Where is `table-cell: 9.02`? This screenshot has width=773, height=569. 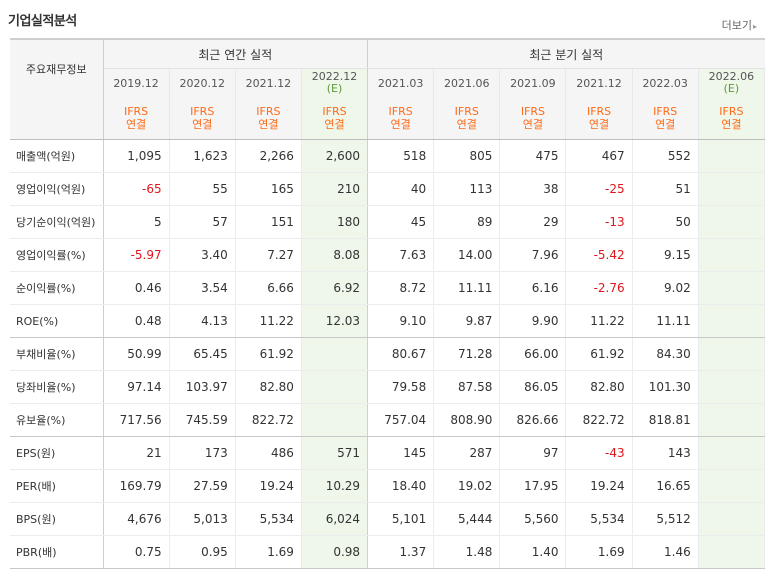
table-cell: 9.02 is located at coordinates (665, 288).